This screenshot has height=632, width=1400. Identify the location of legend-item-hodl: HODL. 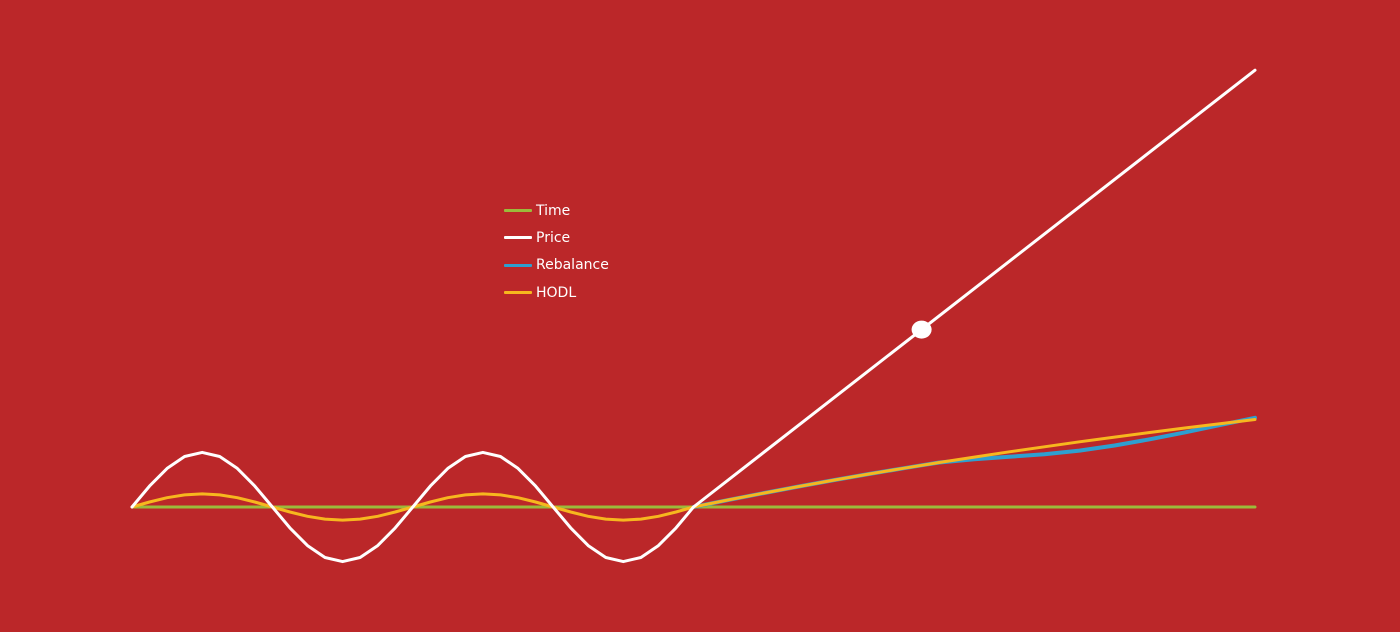
(574, 292).